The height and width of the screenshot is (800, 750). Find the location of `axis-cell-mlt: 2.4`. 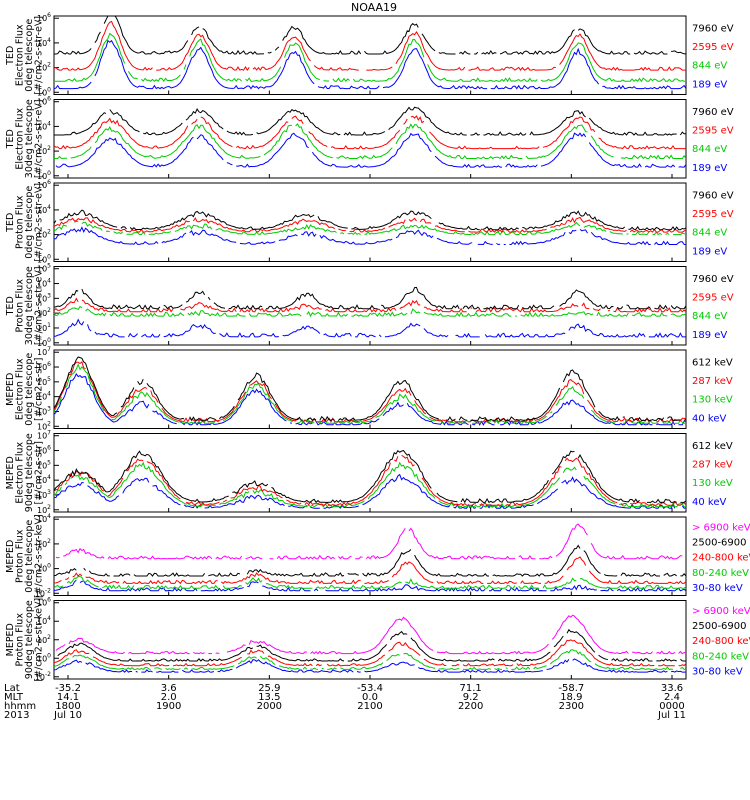

axis-cell-mlt: 2.4 is located at coordinates (672, 697).